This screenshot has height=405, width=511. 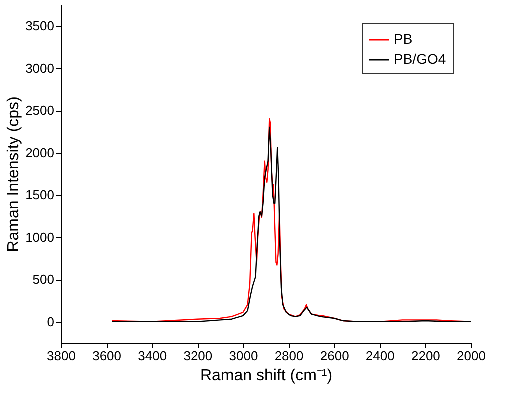 What do you see at coordinates (243, 356) in the screenshot?
I see `x-tick-label: 3000` at bounding box center [243, 356].